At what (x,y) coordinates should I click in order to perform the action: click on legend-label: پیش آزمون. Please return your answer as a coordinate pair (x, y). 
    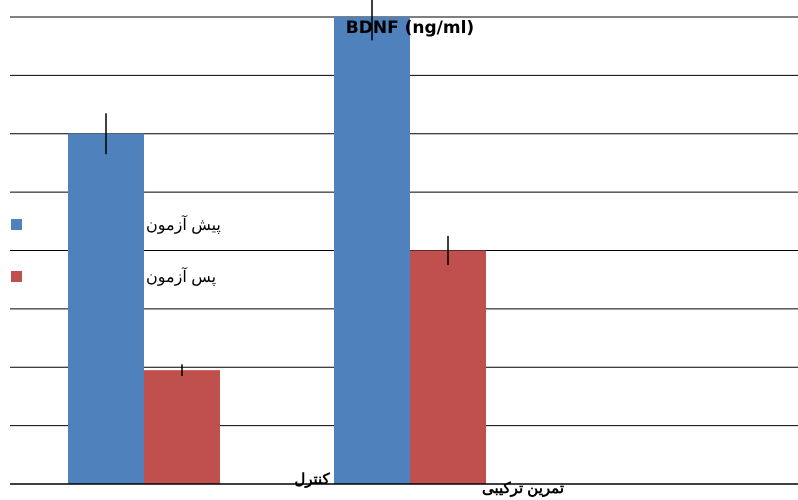
    Looking at the image, I should click on (183, 224).